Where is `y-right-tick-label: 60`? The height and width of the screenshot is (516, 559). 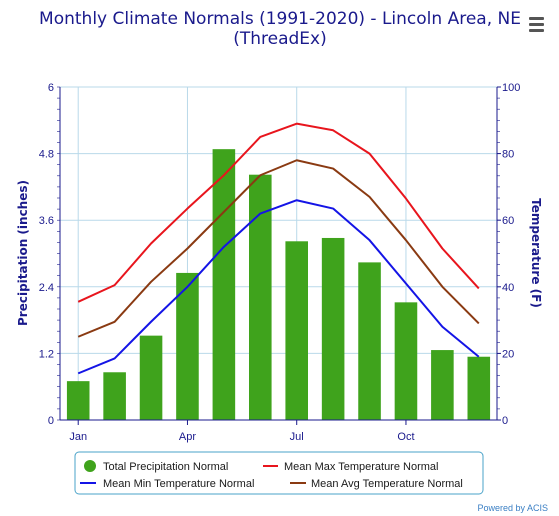
y-right-tick-label: 60 is located at coordinates (508, 221).